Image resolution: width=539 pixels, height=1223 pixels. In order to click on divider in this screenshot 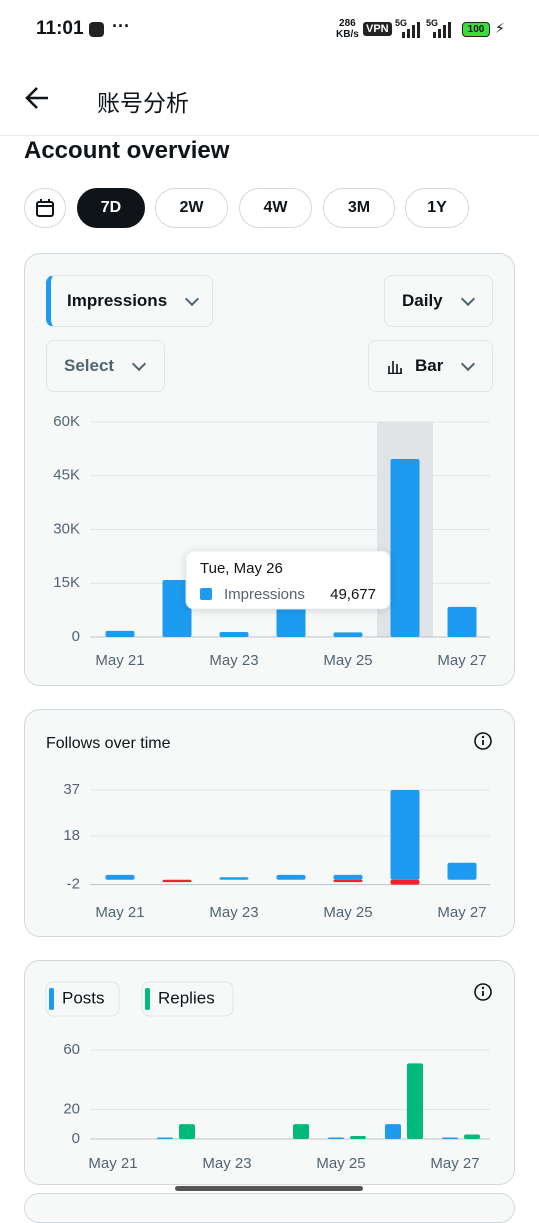, I will do `click(269, 135)`.